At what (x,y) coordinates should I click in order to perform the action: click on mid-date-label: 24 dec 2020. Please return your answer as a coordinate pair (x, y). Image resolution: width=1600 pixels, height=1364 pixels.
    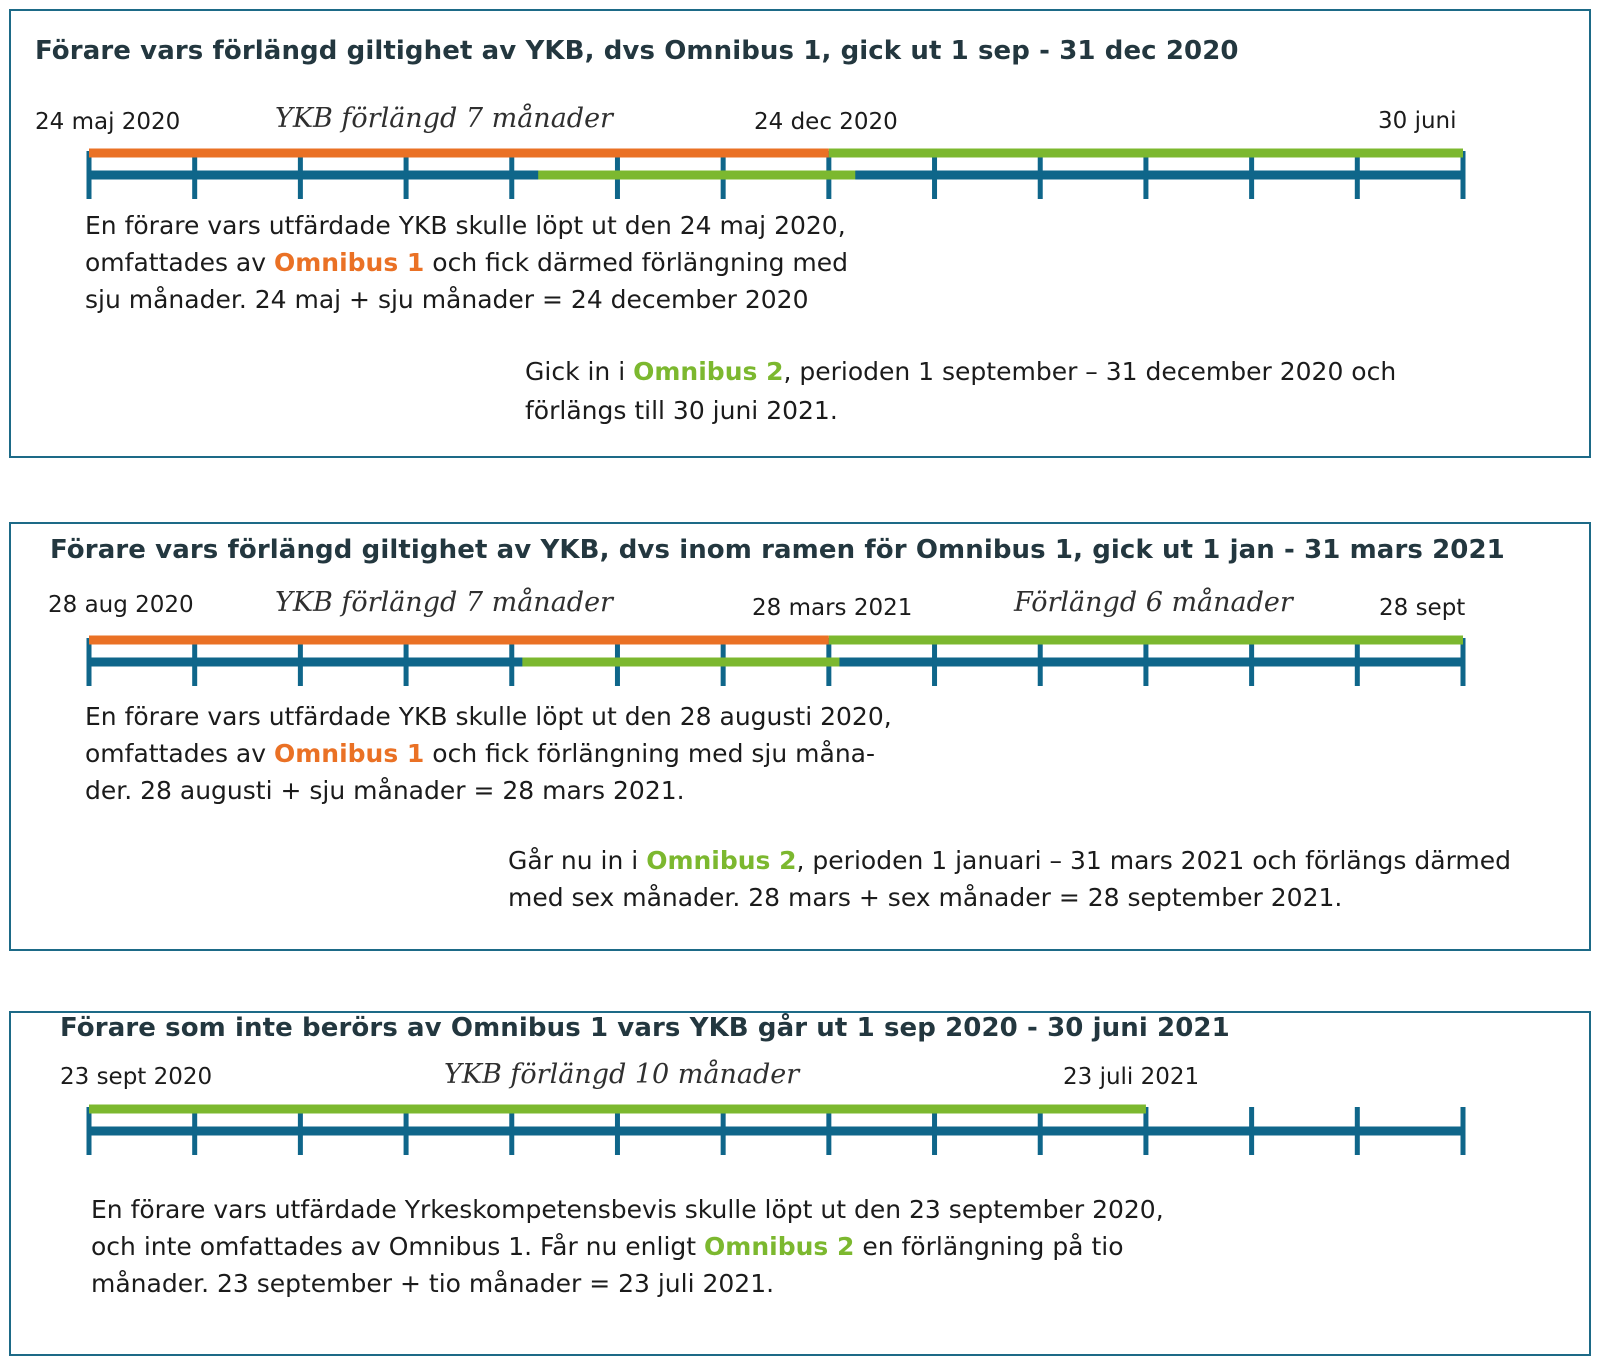
    Looking at the image, I should click on (826, 122).